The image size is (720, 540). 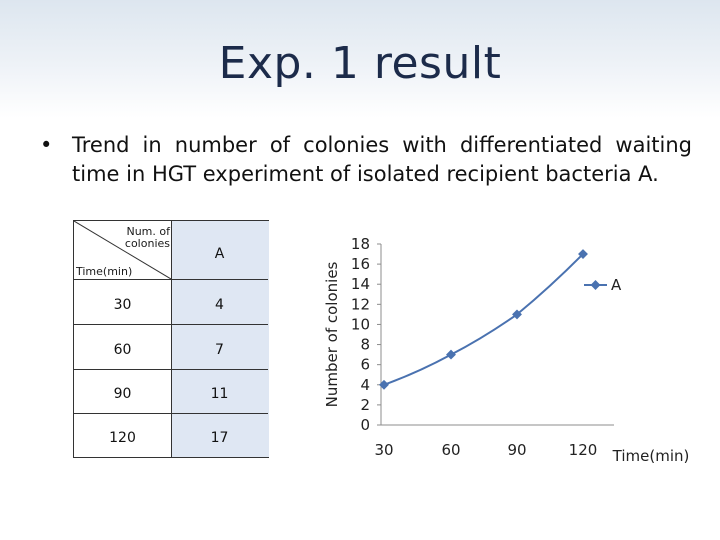 What do you see at coordinates (360, 264) in the screenshot?
I see `y-tick-label: 16` at bounding box center [360, 264].